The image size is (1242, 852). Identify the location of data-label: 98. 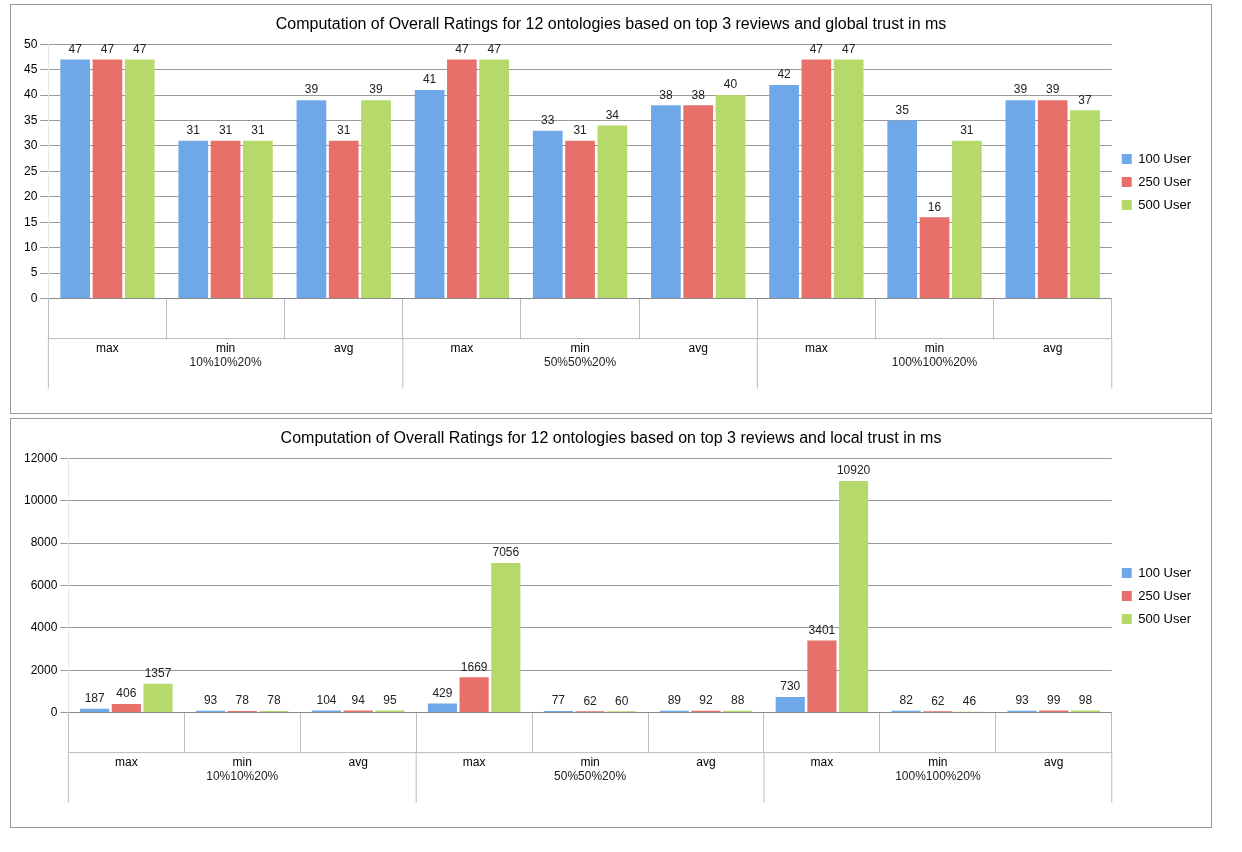
(1085, 699).